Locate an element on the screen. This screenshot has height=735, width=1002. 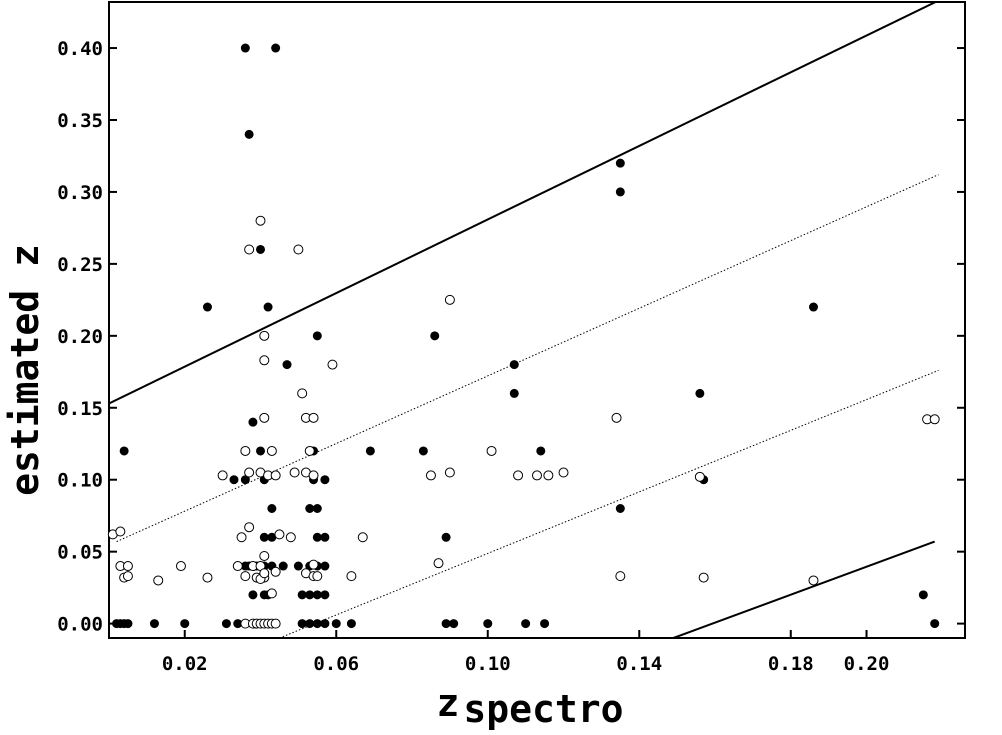
y-tick-label: 0.15 is located at coordinates (80, 409).